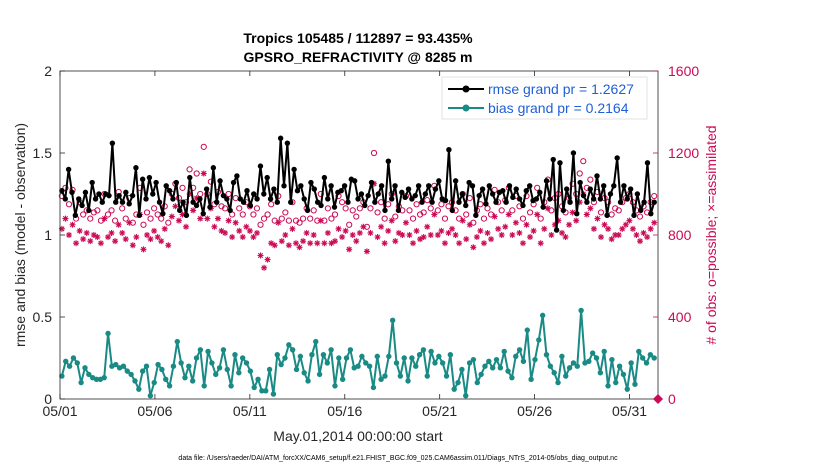  I want to click on y-right-tick-label: 400, so click(680, 317).